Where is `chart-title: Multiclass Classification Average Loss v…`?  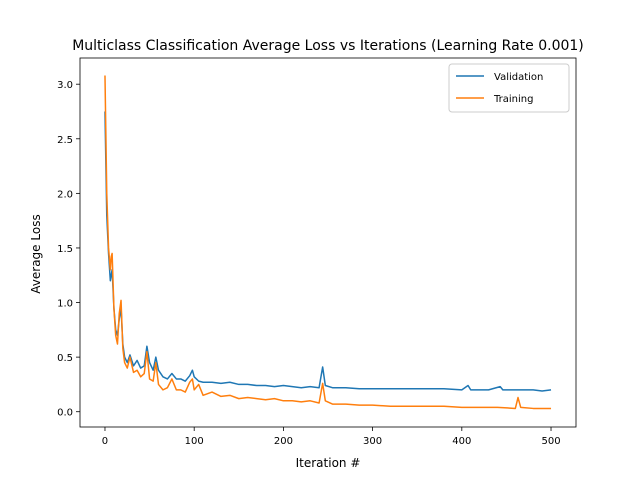 chart-title: Multiclass Classification Average Loss v… is located at coordinates (328, 46).